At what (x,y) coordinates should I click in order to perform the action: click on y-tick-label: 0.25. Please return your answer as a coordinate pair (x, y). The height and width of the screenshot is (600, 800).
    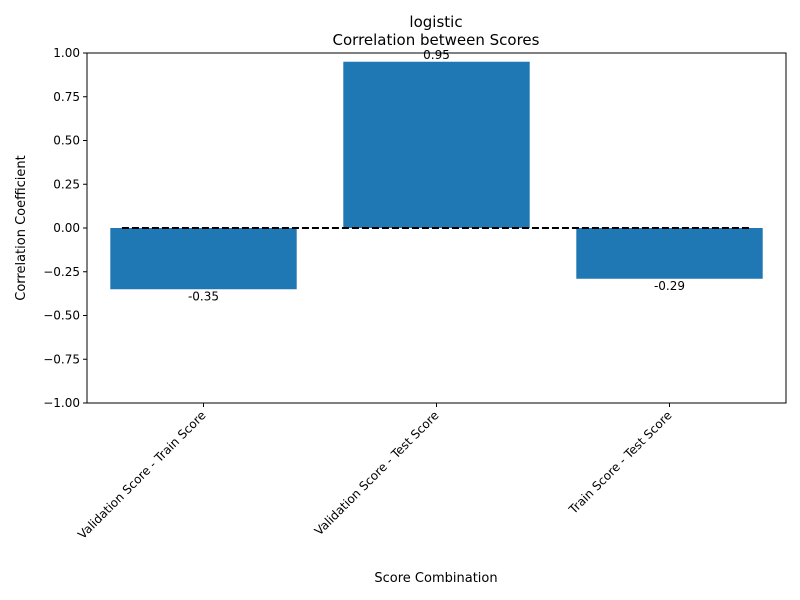
    Looking at the image, I should click on (66, 184).